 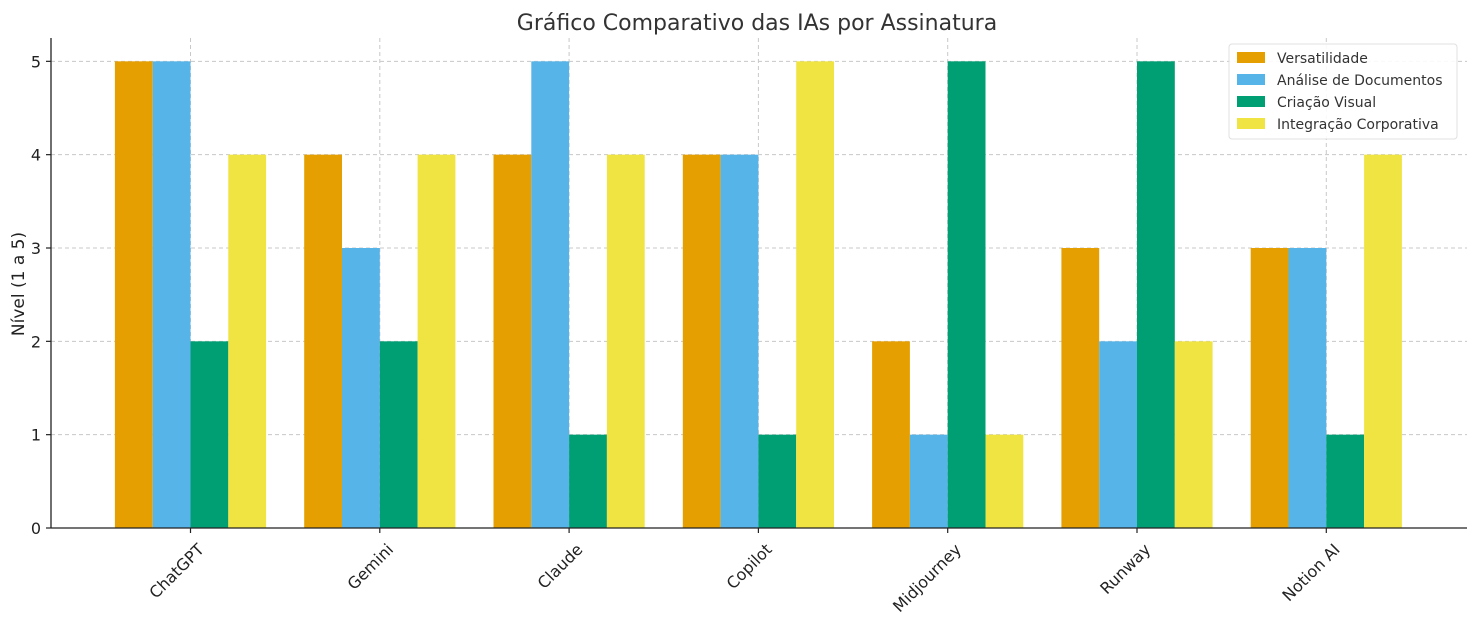 What do you see at coordinates (36, 248) in the screenshot?
I see `y-tick-label: 3` at bounding box center [36, 248].